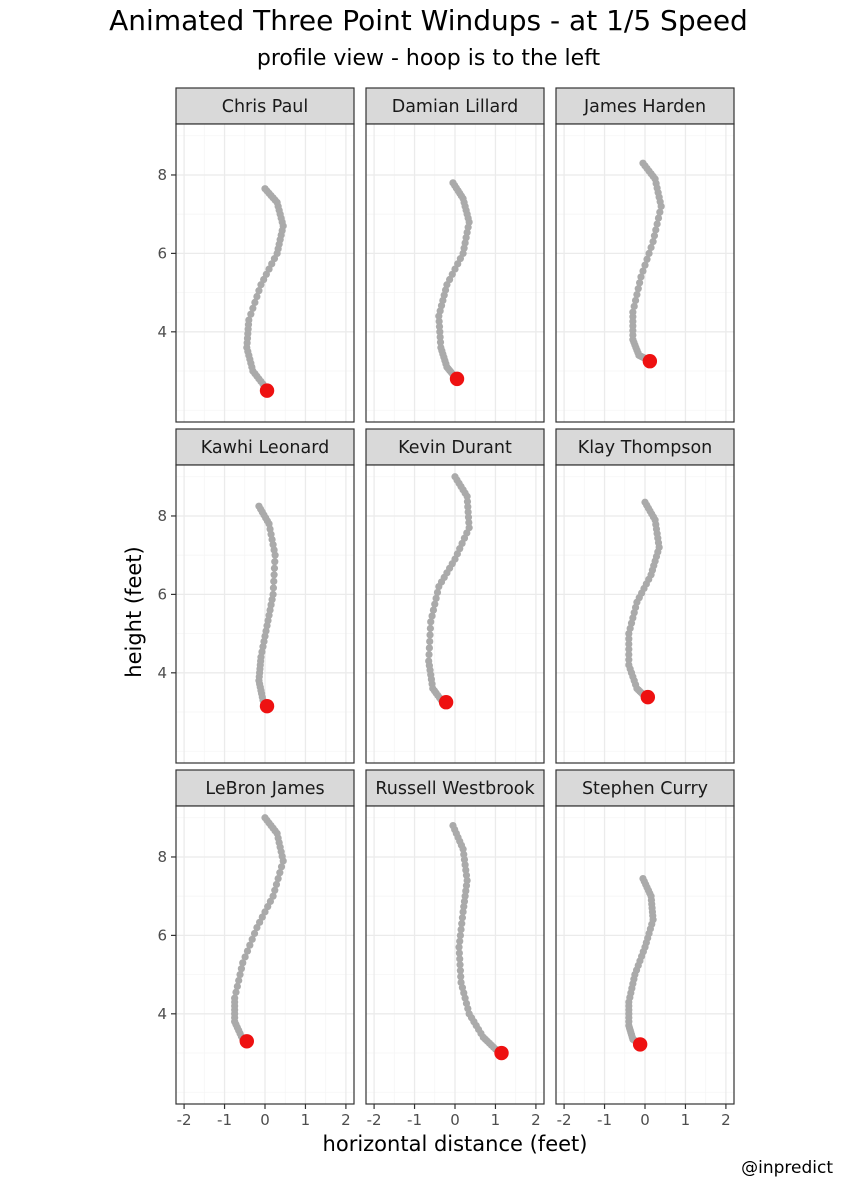 The height and width of the screenshot is (1200, 857). I want to click on facet-strip-label: Kevin Durant, so click(455, 448).